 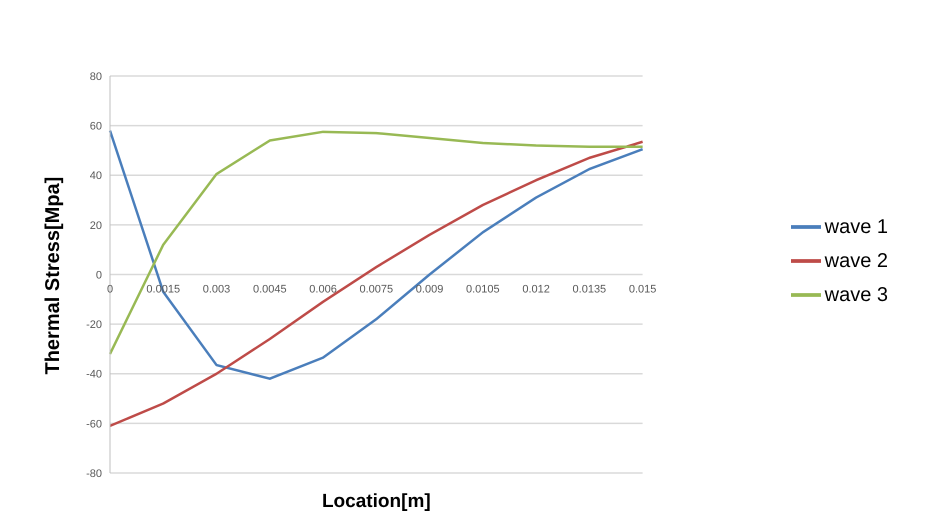 What do you see at coordinates (94, 325) in the screenshot?
I see `y-tick-label: -20` at bounding box center [94, 325].